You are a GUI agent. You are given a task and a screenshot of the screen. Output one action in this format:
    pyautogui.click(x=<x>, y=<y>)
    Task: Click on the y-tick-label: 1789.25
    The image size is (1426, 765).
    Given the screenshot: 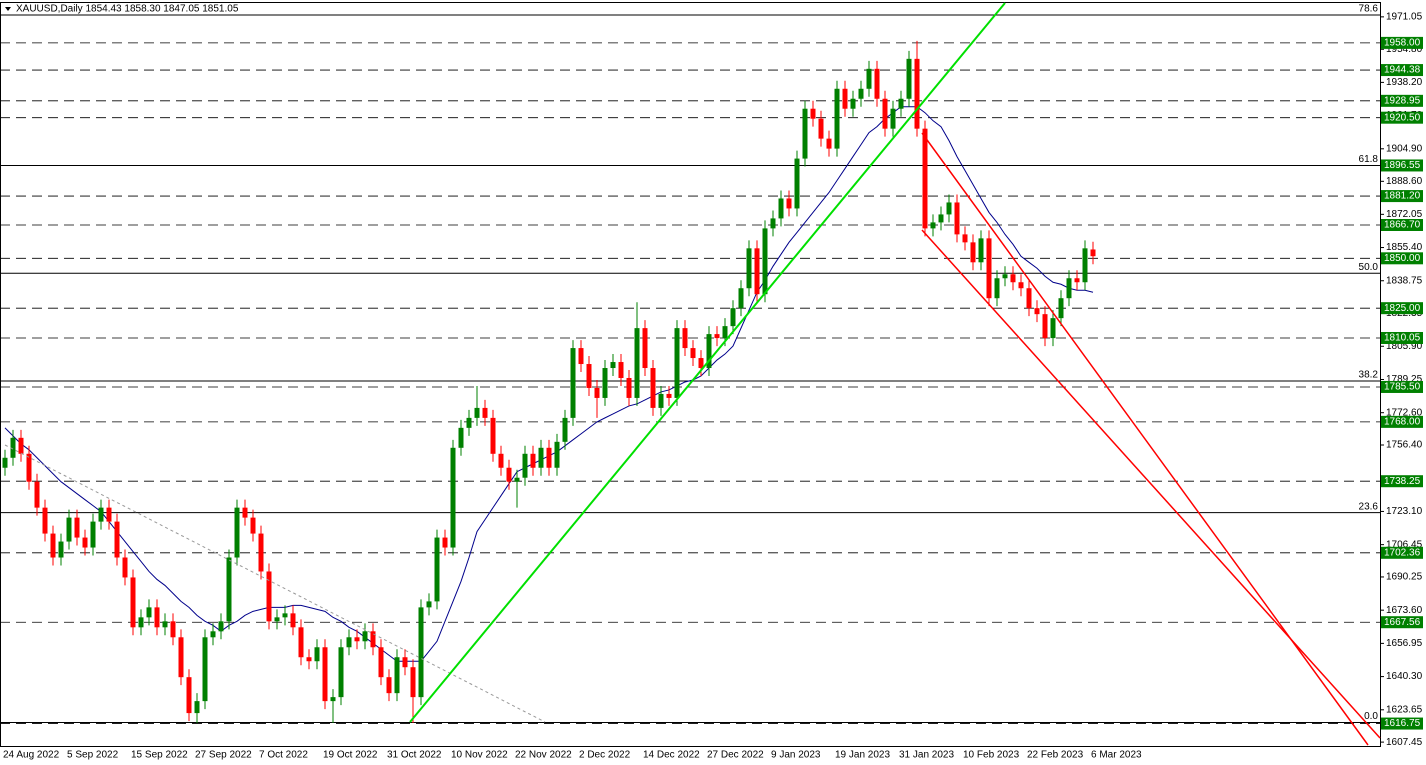 What is the action you would take?
    pyautogui.click(x=1404, y=379)
    